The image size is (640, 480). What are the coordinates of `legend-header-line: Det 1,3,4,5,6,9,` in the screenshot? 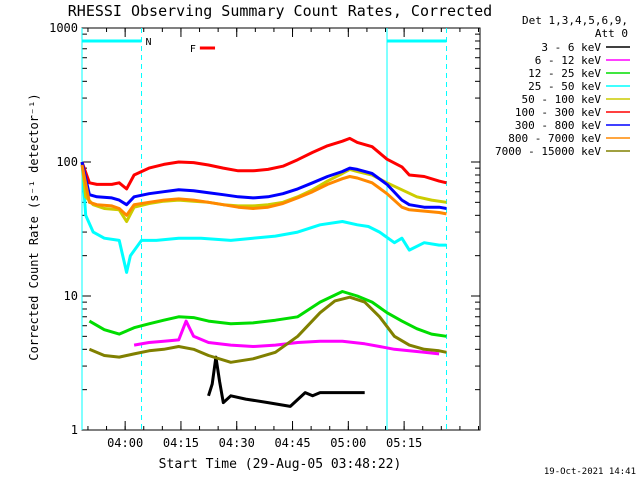 It's located at (575, 20).